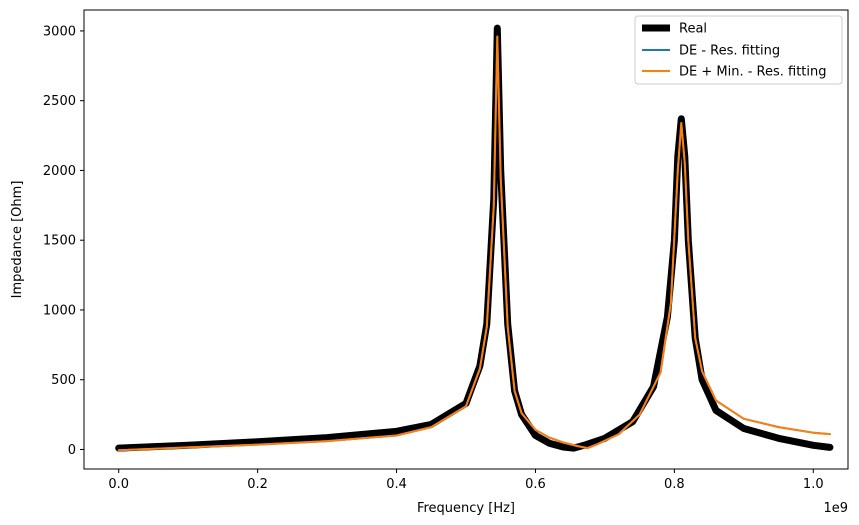  I want to click on legend-entry-real: Real, so click(674, 29).